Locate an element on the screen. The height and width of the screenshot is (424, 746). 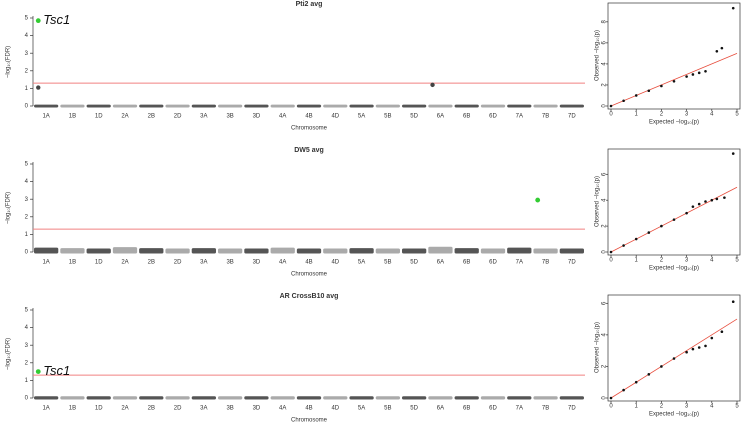
x-tick-label: 3A is located at coordinates (203, 263).